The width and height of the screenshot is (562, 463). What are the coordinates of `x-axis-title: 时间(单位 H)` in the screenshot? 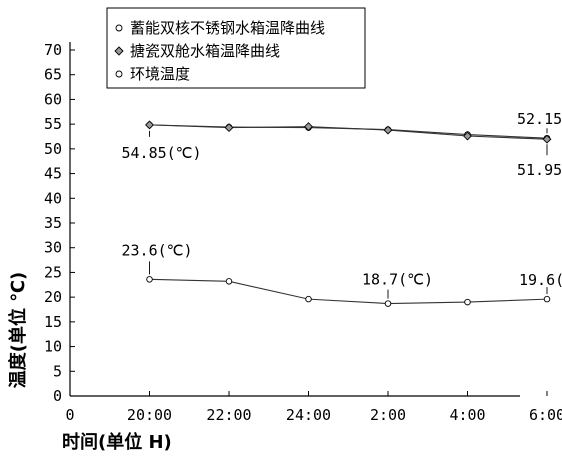 It's located at (117, 442).